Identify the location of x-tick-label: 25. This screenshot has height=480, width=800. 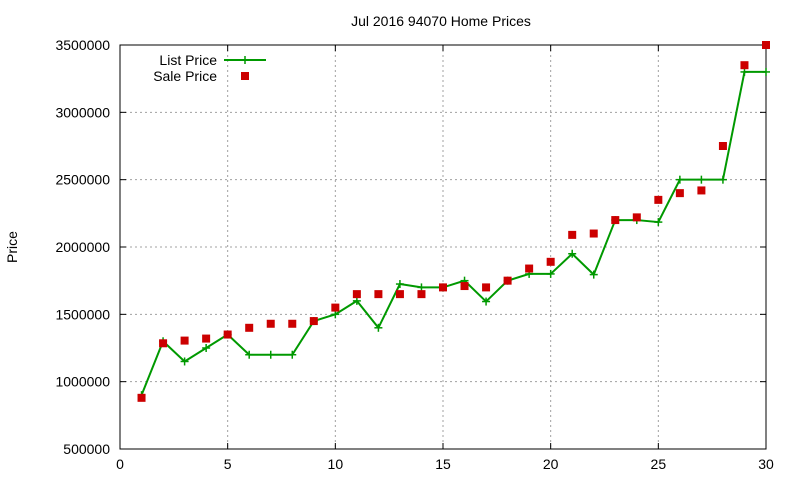
(659, 464).